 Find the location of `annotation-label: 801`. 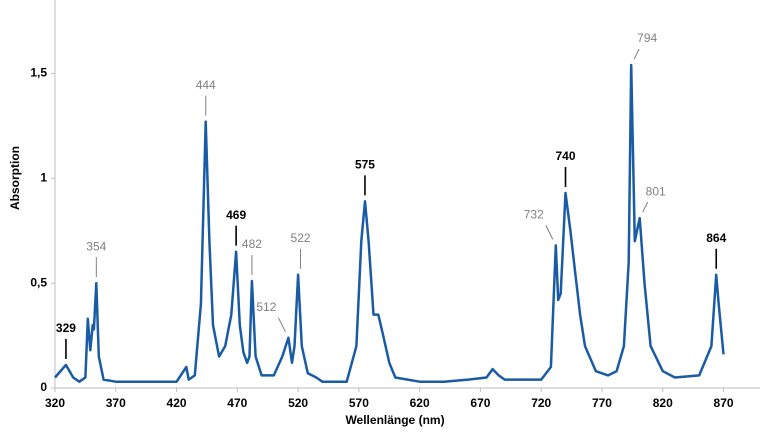

annotation-label: 801 is located at coordinates (656, 191).